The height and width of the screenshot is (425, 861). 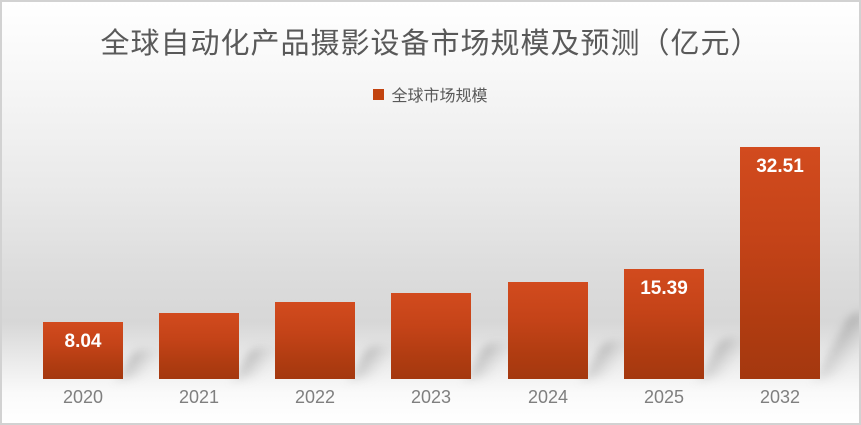 I want to click on legend-marker-icon, so click(x=379, y=94).